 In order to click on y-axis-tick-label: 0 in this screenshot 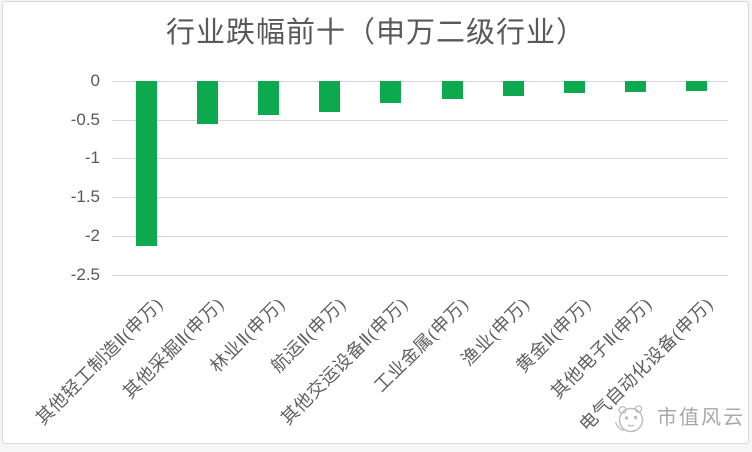, I will do `click(95, 80)`.